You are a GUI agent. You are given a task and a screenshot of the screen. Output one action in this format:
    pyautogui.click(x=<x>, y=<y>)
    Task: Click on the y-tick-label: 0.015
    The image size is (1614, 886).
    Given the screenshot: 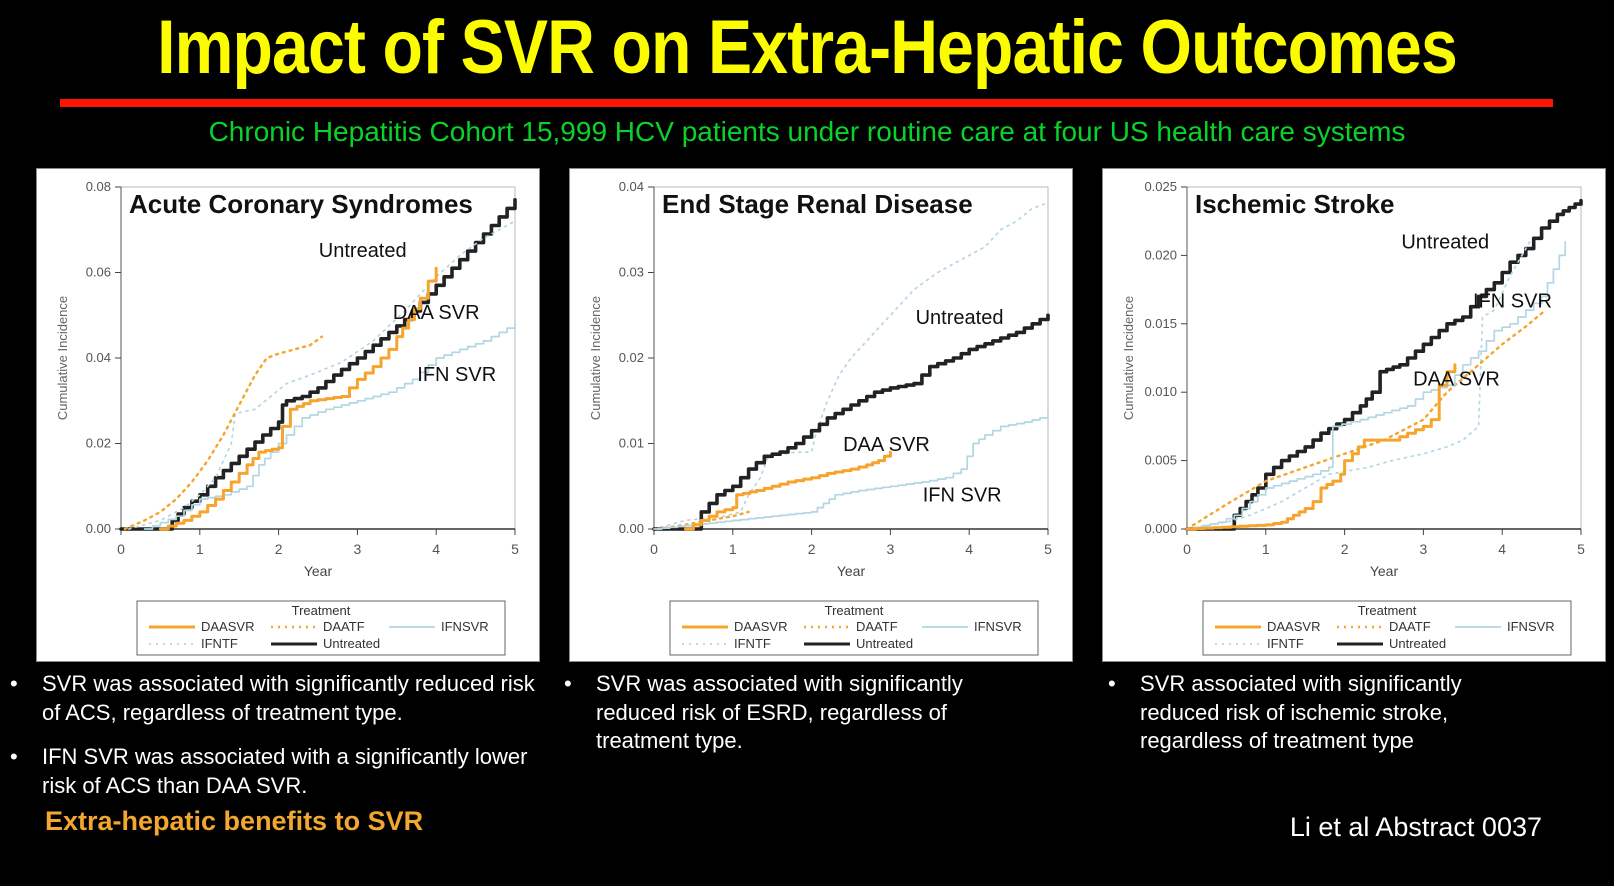 What is the action you would take?
    pyautogui.click(x=1160, y=323)
    